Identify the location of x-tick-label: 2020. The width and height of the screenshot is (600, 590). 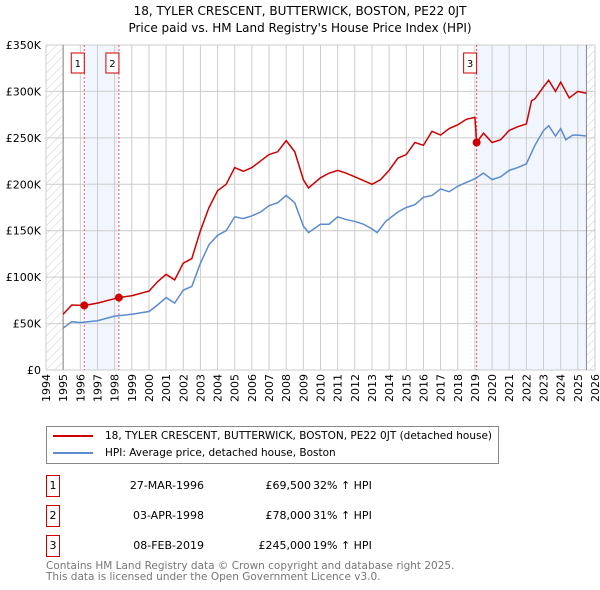
(492, 388).